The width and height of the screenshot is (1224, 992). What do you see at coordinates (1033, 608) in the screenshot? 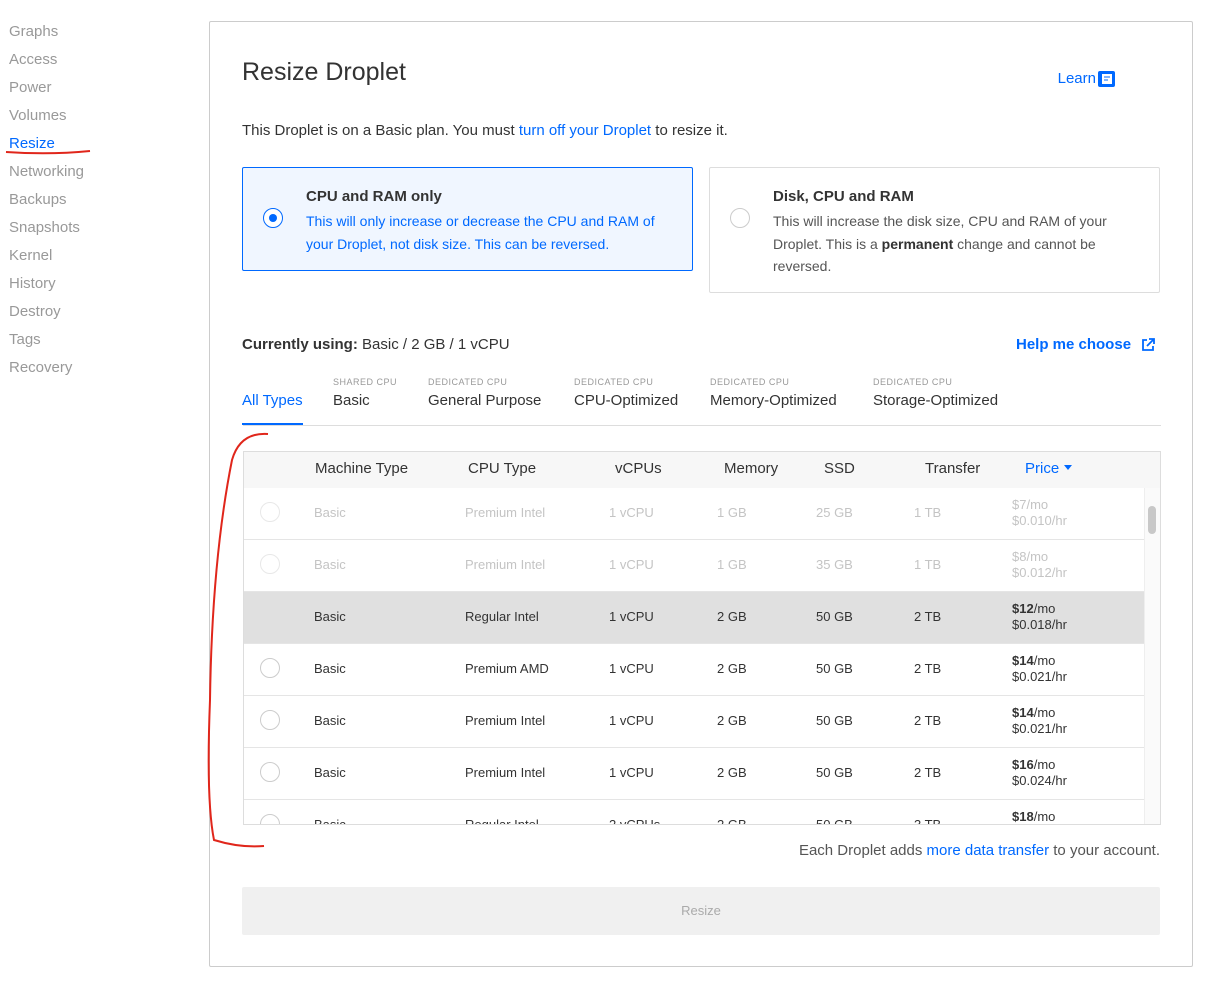
I see `price-monthly: $12/mo` at bounding box center [1033, 608].